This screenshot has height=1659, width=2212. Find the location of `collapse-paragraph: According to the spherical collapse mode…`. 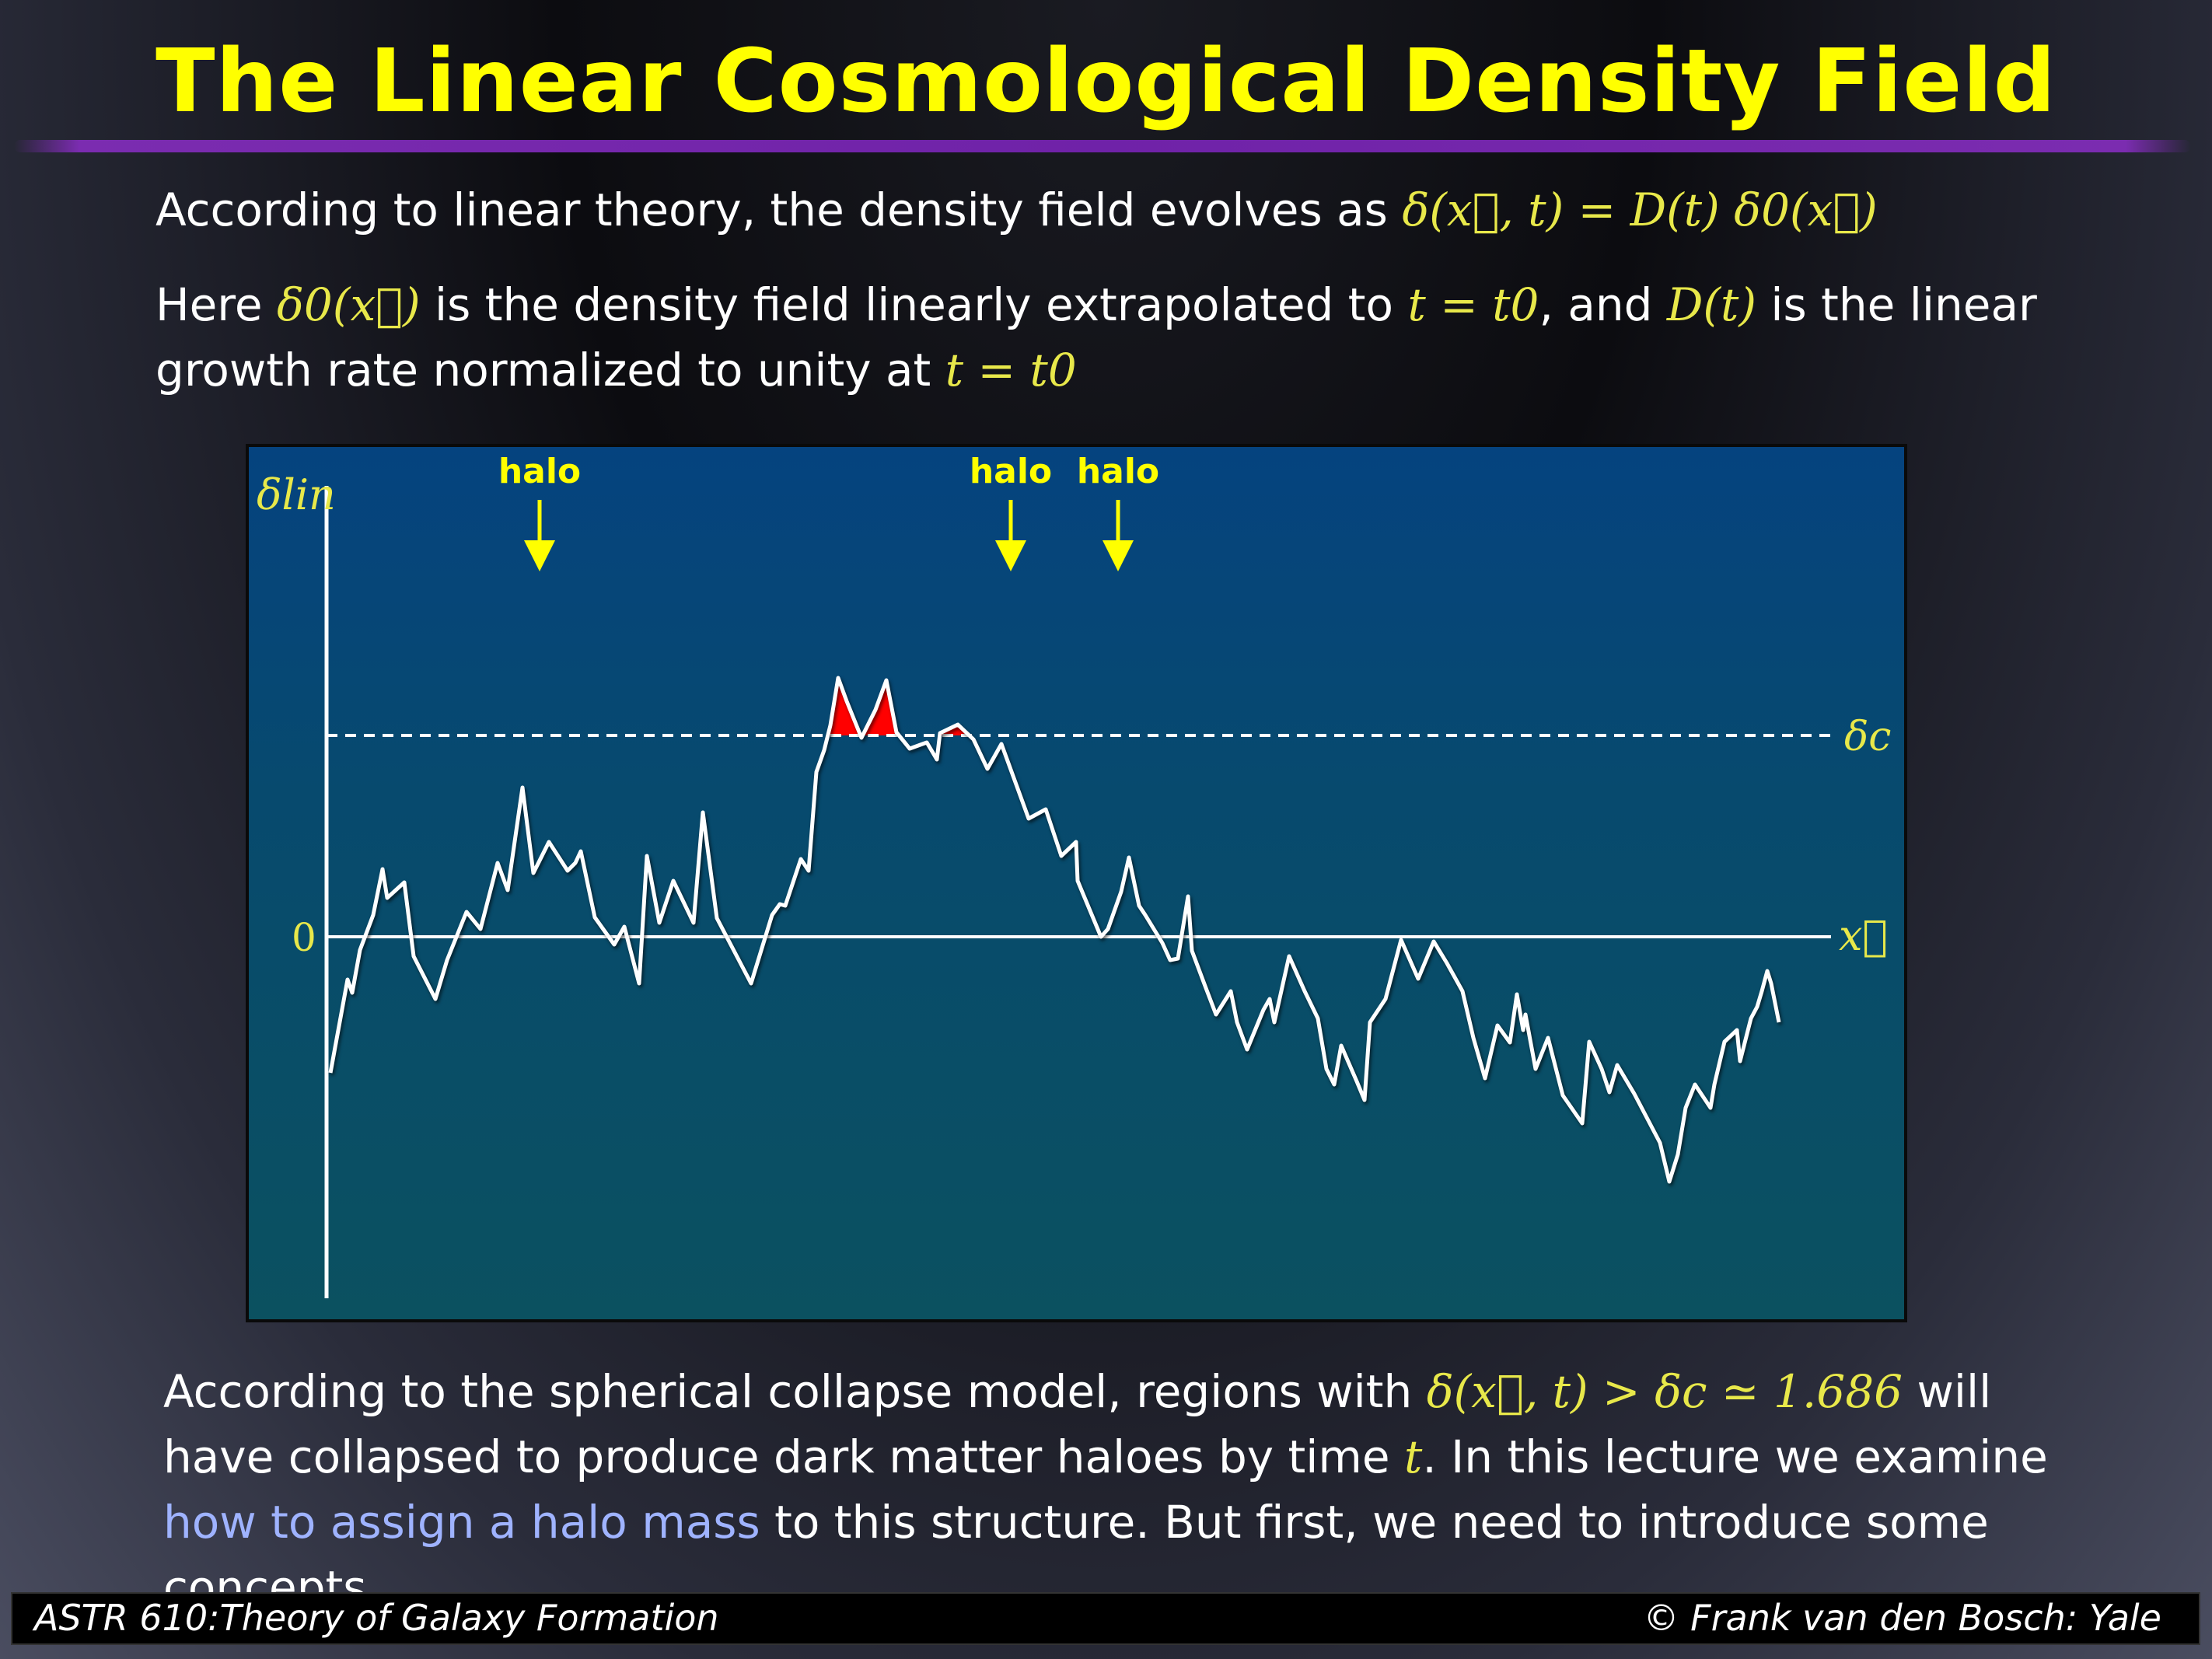

collapse-paragraph: According to the spherical collapse mode… is located at coordinates (1135, 1489).